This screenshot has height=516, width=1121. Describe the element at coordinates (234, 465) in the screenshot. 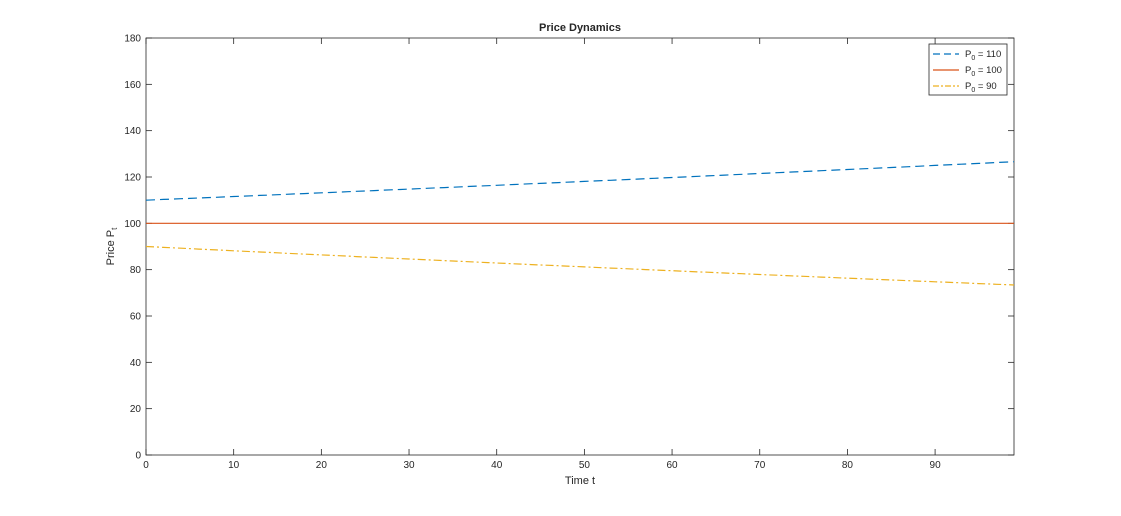

I see `x-tick-label: 10` at that location.